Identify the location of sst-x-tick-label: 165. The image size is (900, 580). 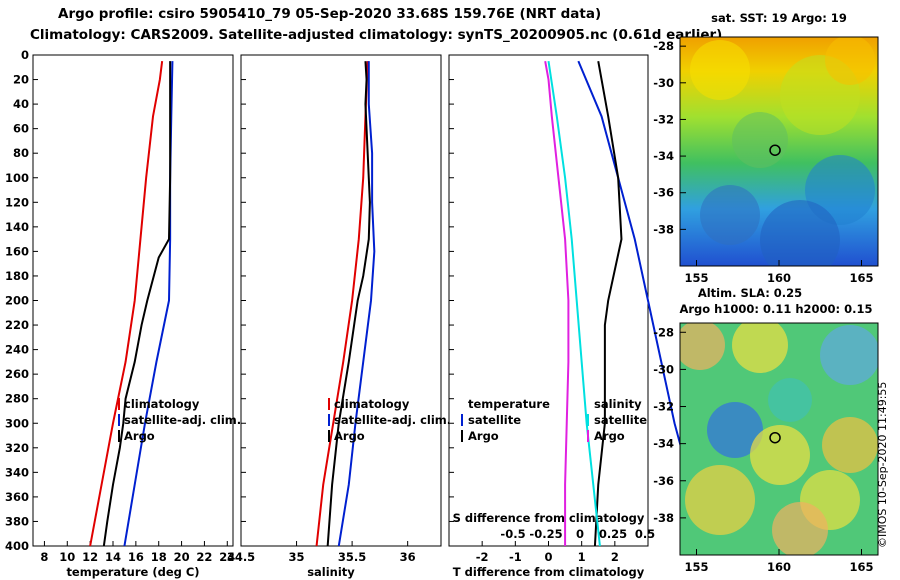
(861, 278).